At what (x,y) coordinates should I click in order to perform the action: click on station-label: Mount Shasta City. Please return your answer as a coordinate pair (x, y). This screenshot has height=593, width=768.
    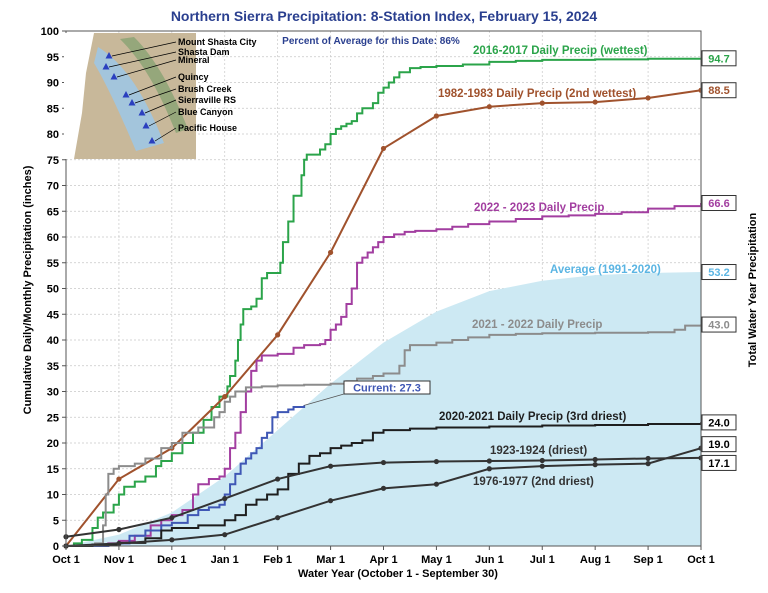
    Looking at the image, I should click on (217, 42).